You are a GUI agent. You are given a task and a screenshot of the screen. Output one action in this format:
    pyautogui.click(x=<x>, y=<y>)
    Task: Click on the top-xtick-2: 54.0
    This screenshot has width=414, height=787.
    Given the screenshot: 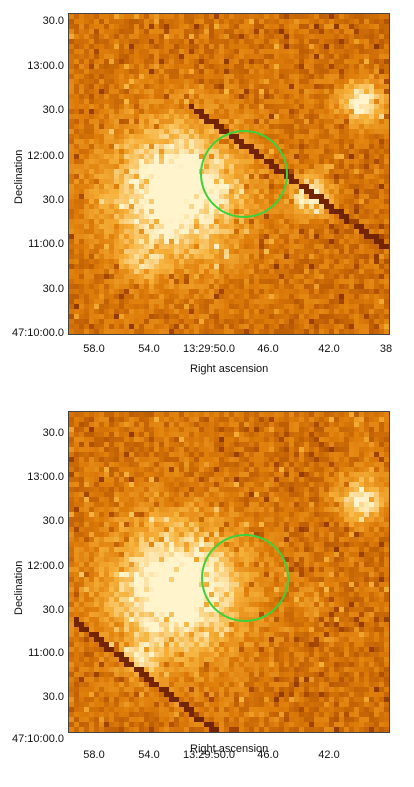 What is the action you would take?
    pyautogui.click(x=149, y=349)
    